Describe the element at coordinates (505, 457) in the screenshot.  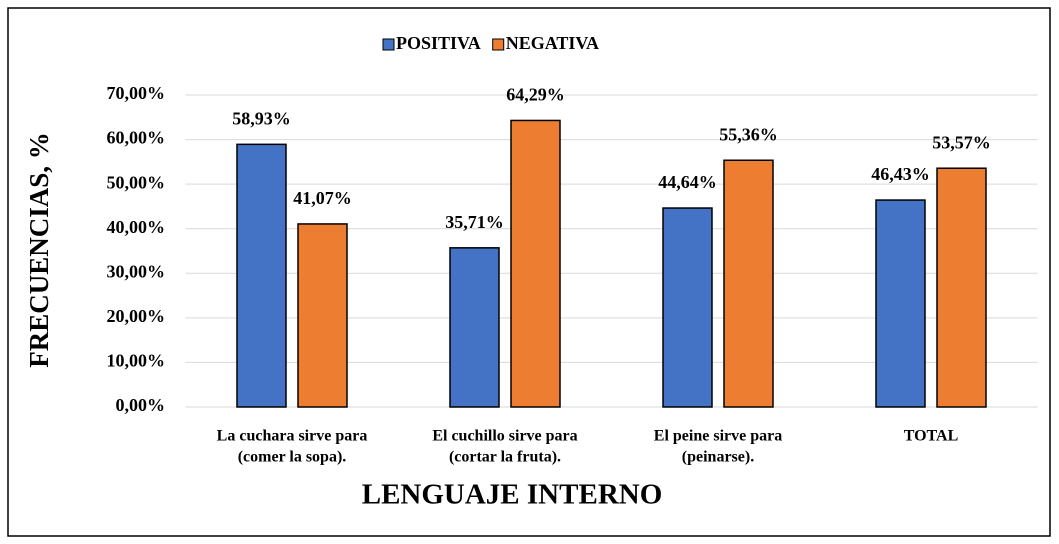
I see `x-tick-label: (cortar la fruta).` at that location.